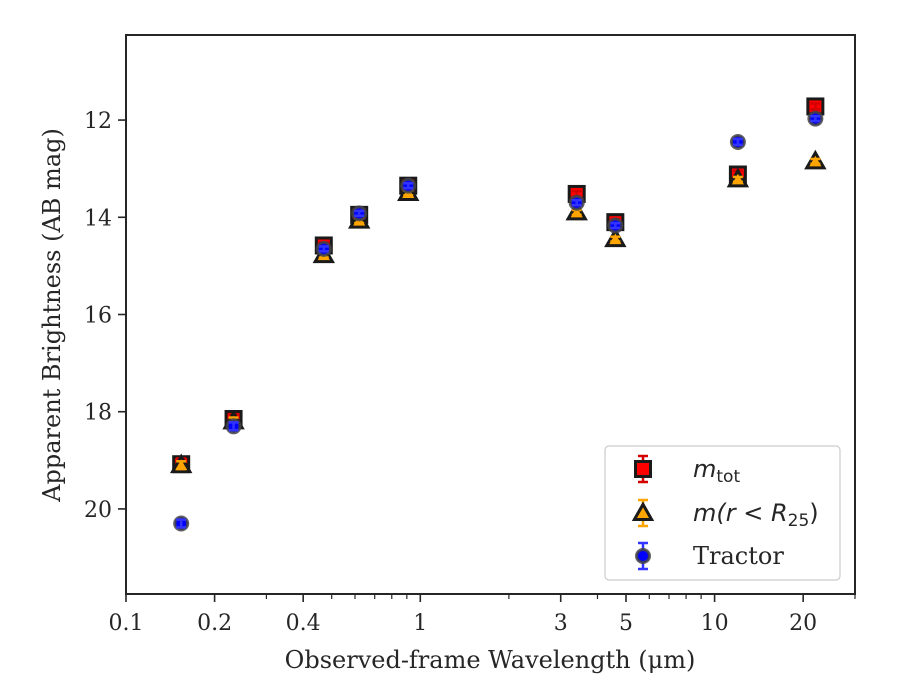  Describe the element at coordinates (98, 218) in the screenshot. I see `y-tick-label: 14` at that location.